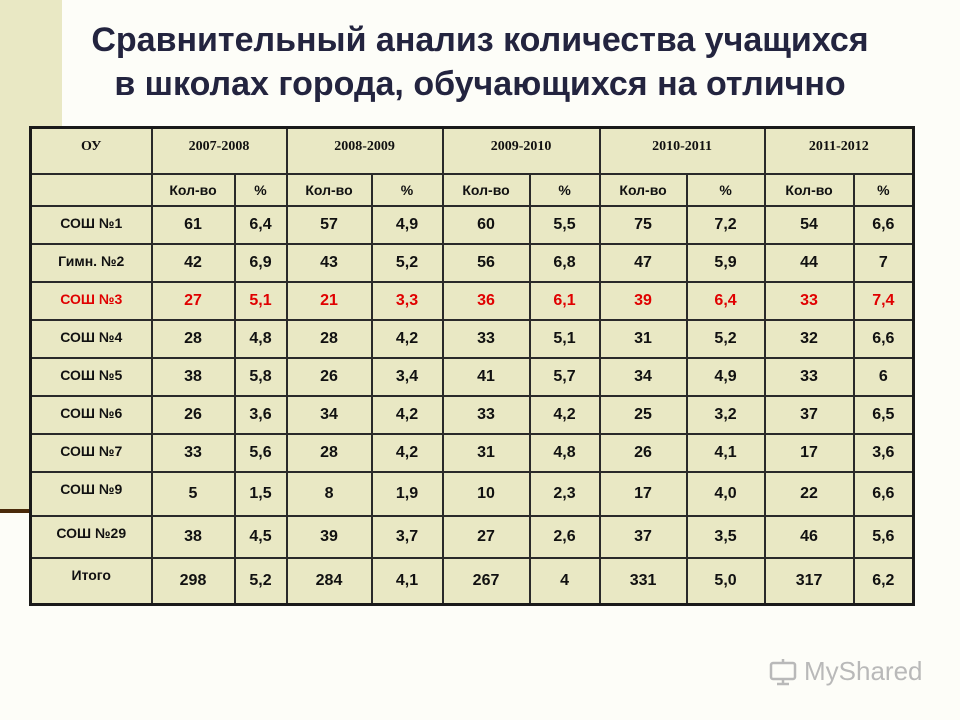 This screenshot has height=720, width=960. I want to click on table-row: СОШ №3 27 5,1 21 3,3 36 6,1 39 6,4 33 7,4, so click(472, 300).